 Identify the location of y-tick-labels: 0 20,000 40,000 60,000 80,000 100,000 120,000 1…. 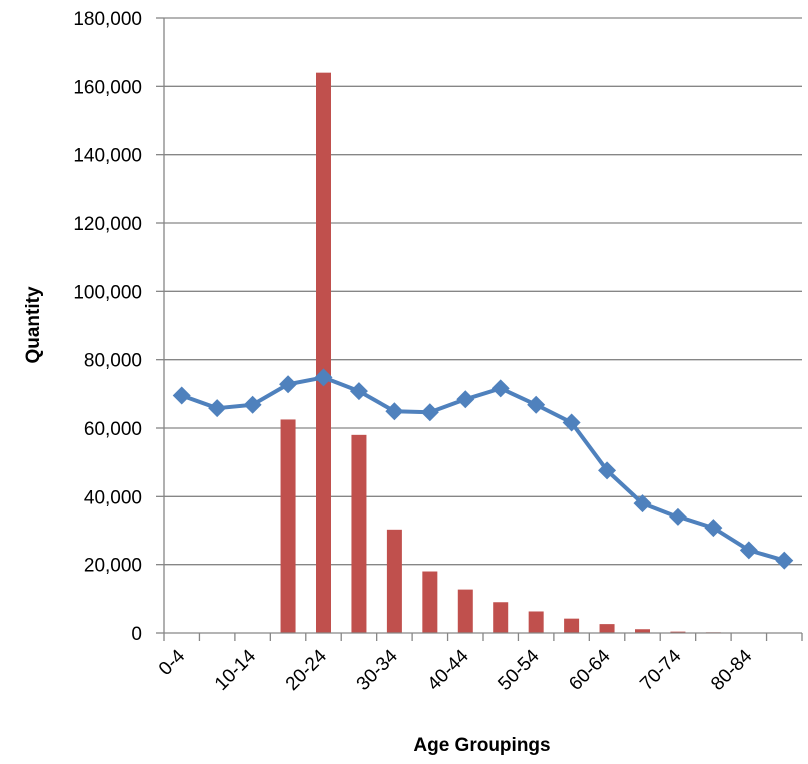
(107, 327).